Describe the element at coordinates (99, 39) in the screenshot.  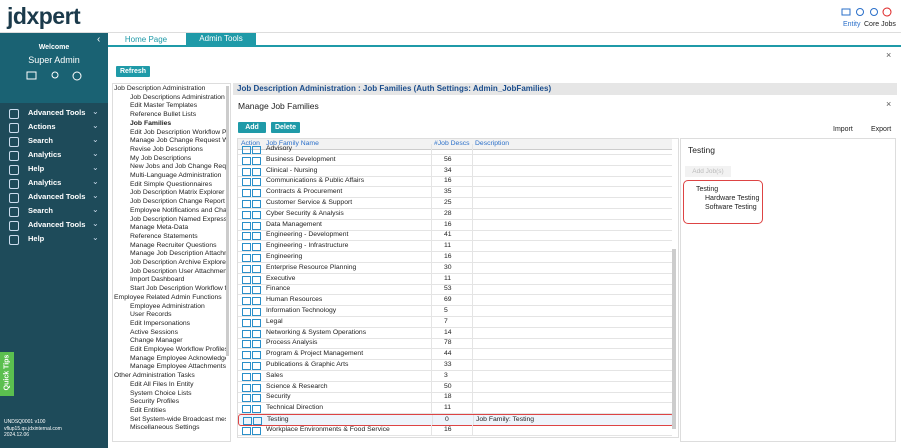
I see `sidebar-collapse: ‹` at that location.